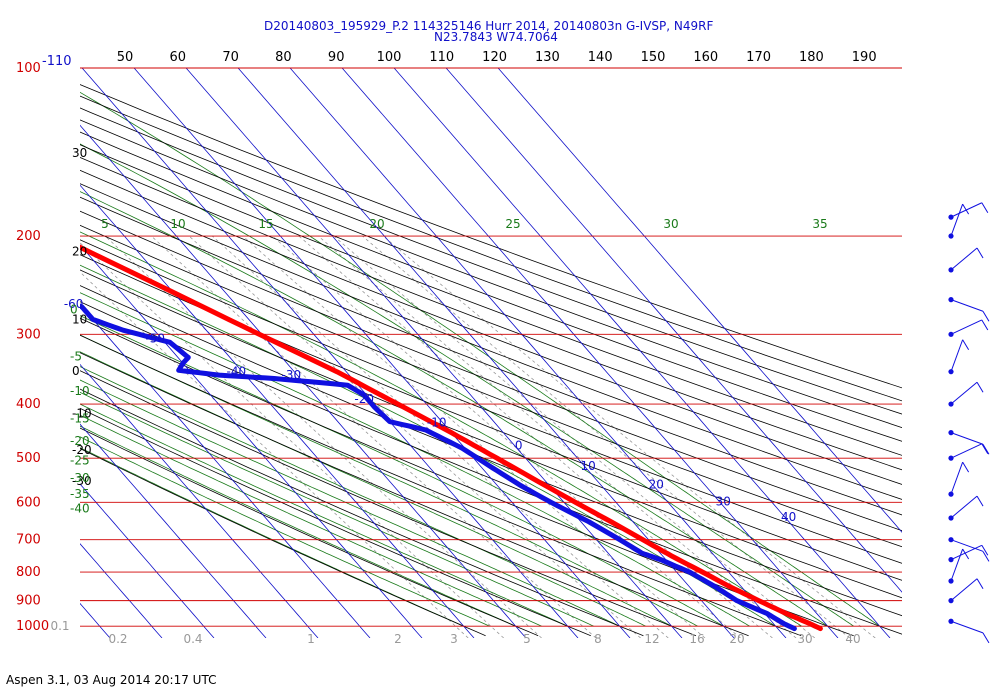  What do you see at coordinates (598, 639) in the screenshot?
I see `mixing-ratio-label: 8` at bounding box center [598, 639].